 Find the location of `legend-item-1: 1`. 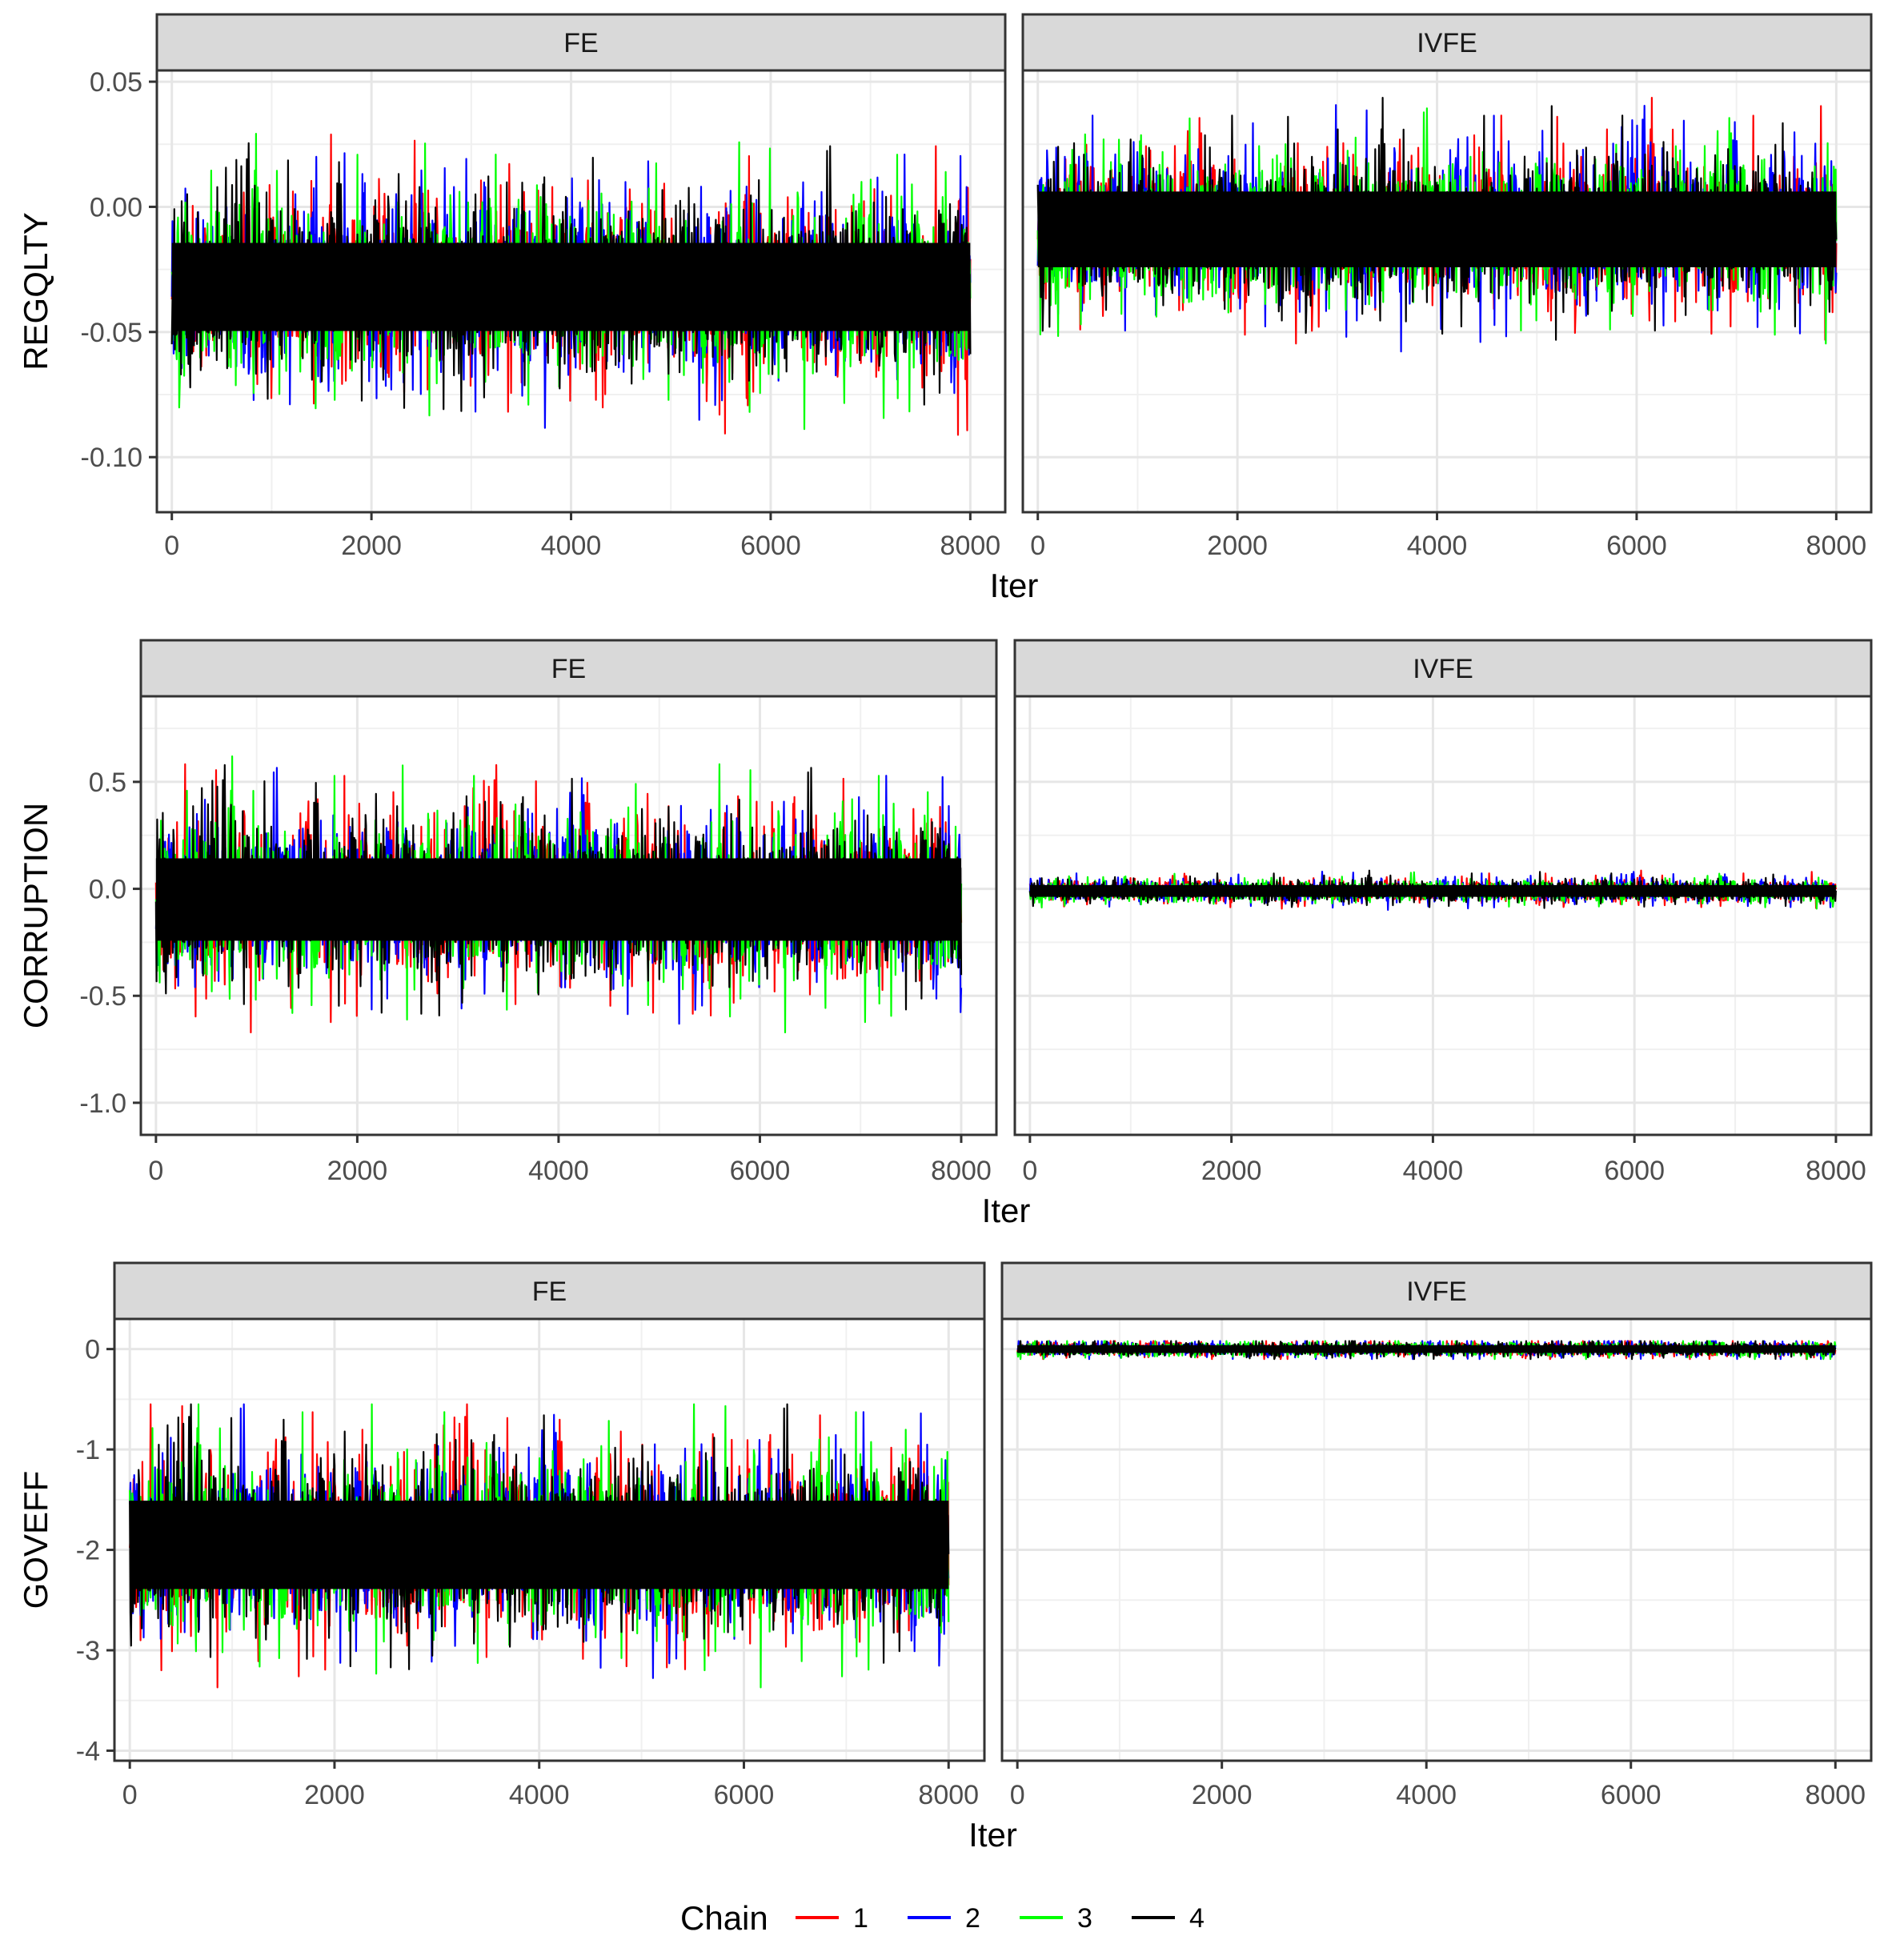

legend-item-1: 1 is located at coordinates (832, 1918).